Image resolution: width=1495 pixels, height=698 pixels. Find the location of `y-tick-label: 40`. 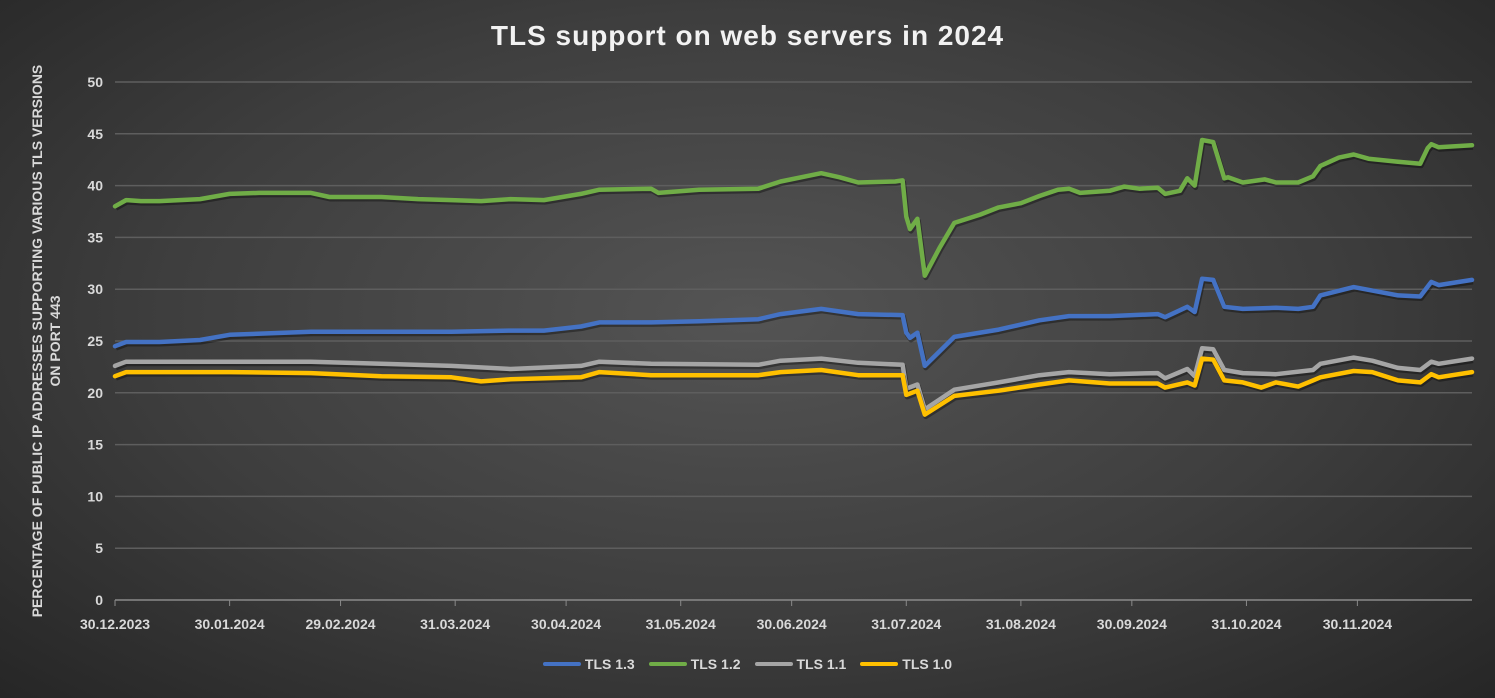

y-tick-label: 40 is located at coordinates (95, 186).